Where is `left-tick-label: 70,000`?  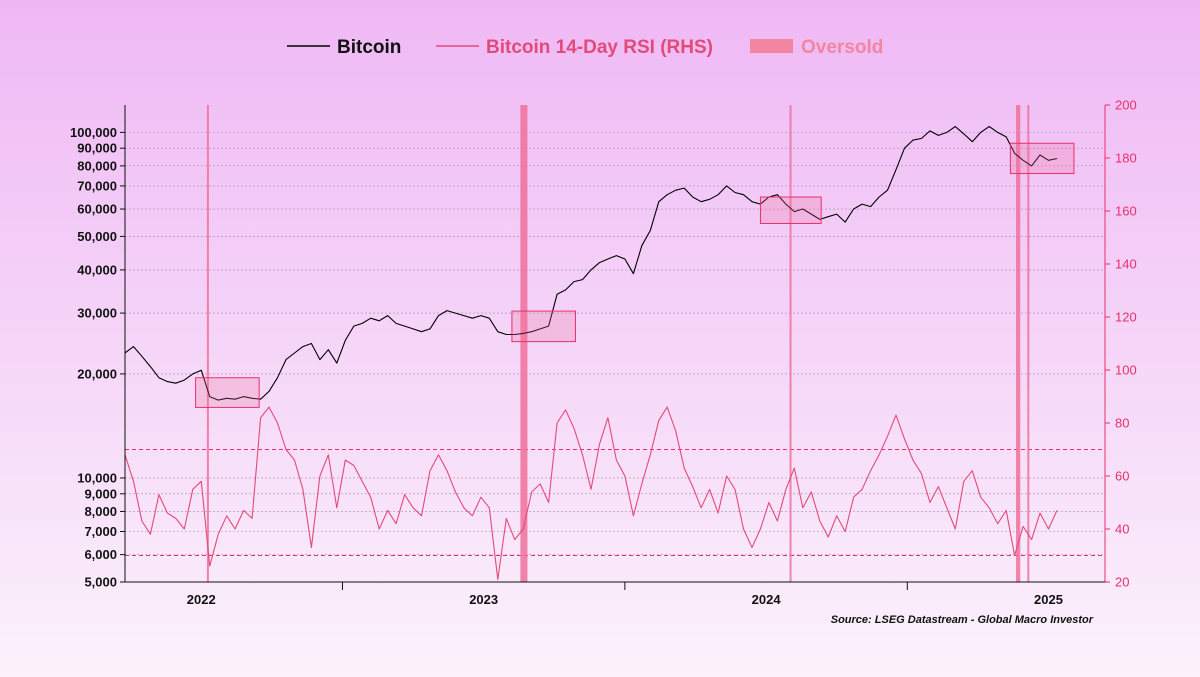
left-tick-label: 70,000 is located at coordinates (97, 185).